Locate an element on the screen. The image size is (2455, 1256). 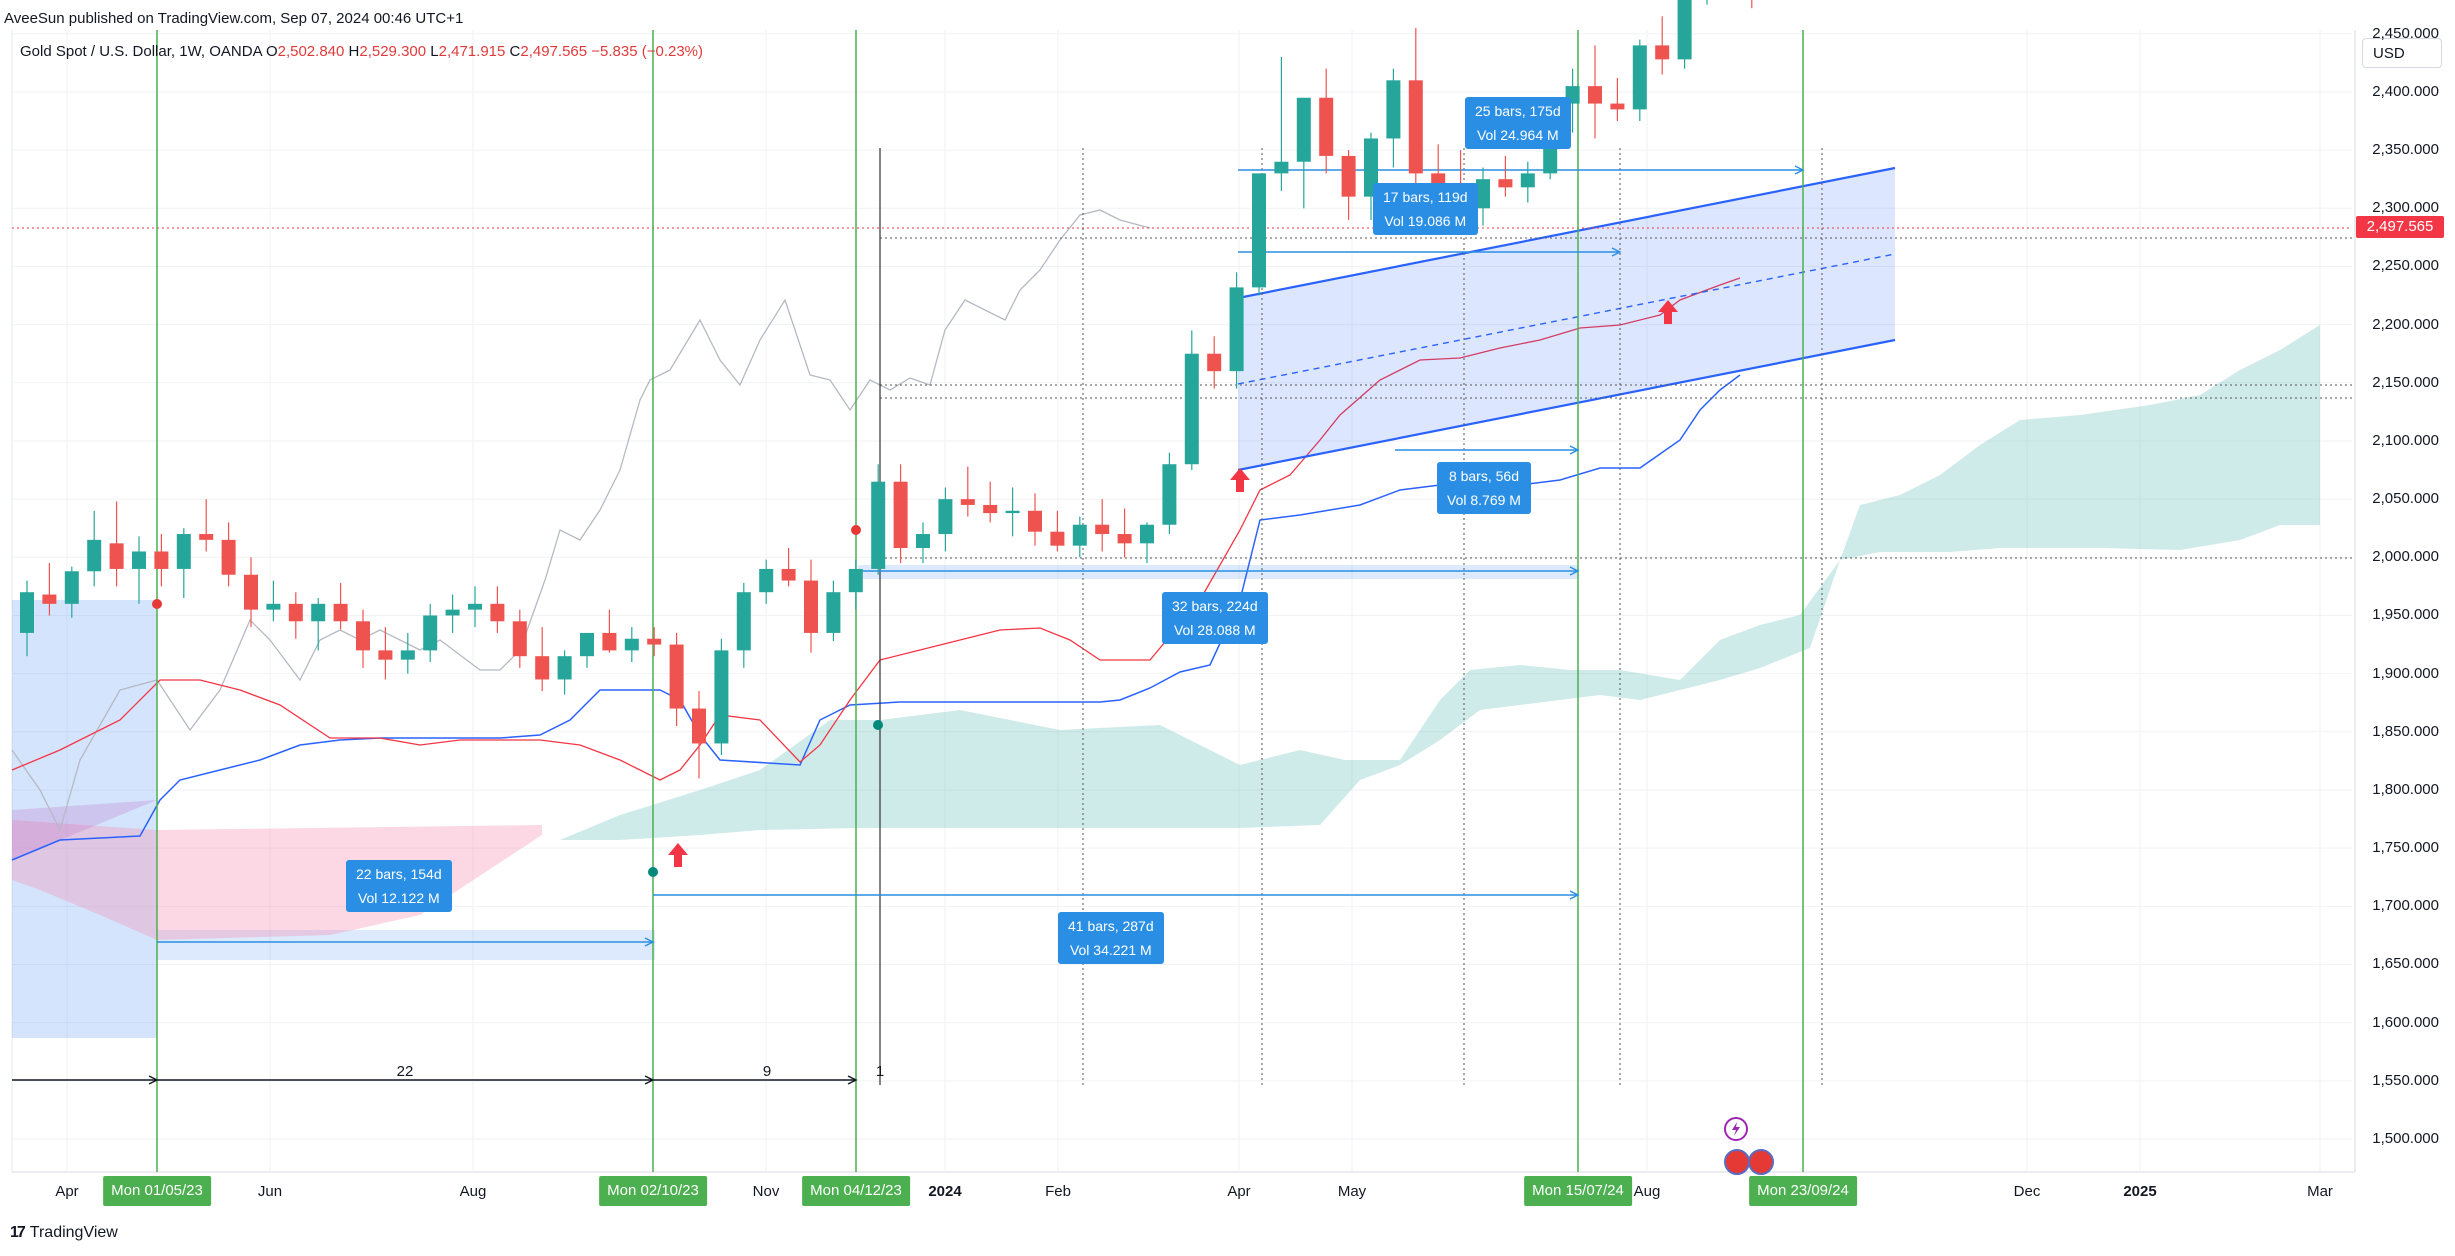
measure-box: 8 bars, 56d Vol 8.769 M is located at coordinates (1484, 488).